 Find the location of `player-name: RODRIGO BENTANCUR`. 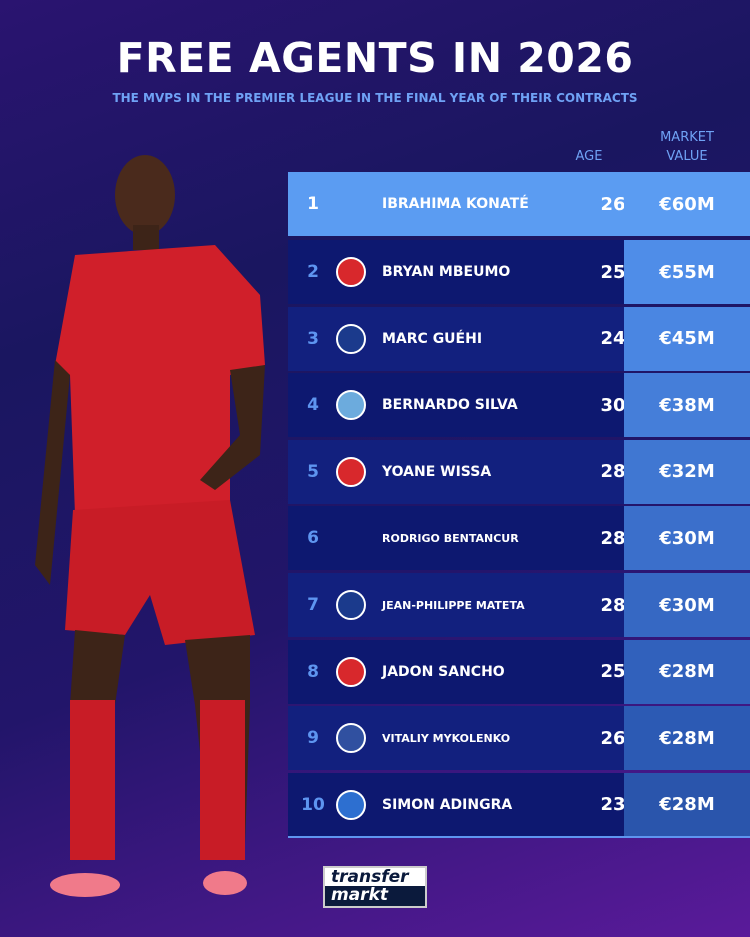

player-name: RODRIGO BENTANCUR is located at coordinates (450, 538).